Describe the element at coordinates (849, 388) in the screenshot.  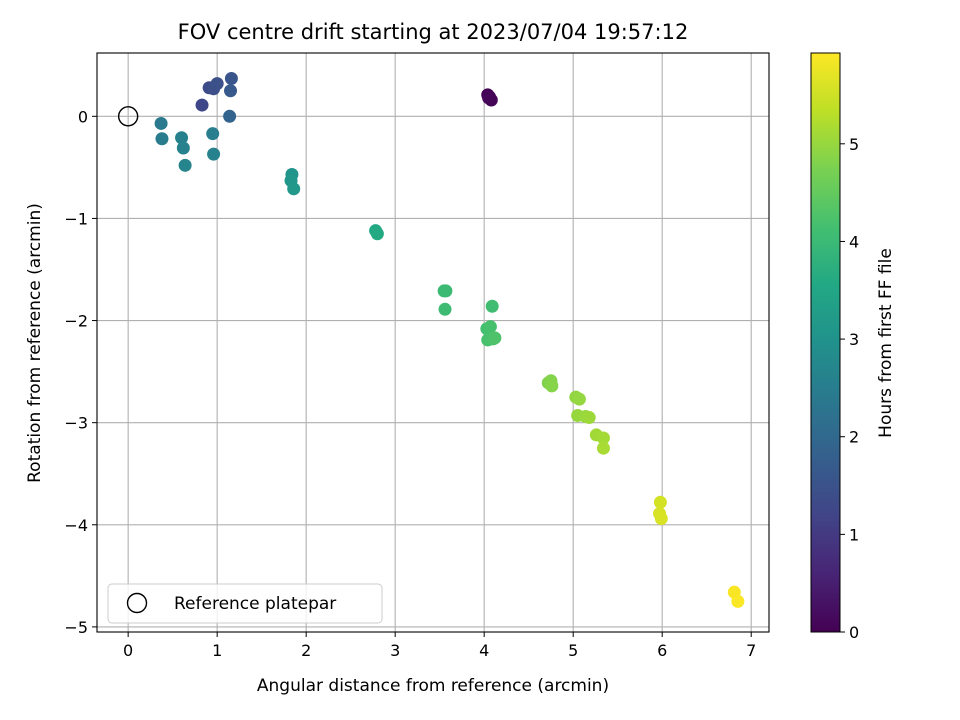
I see `colorbar-ticks: 0 1 2 3 4 5` at that location.